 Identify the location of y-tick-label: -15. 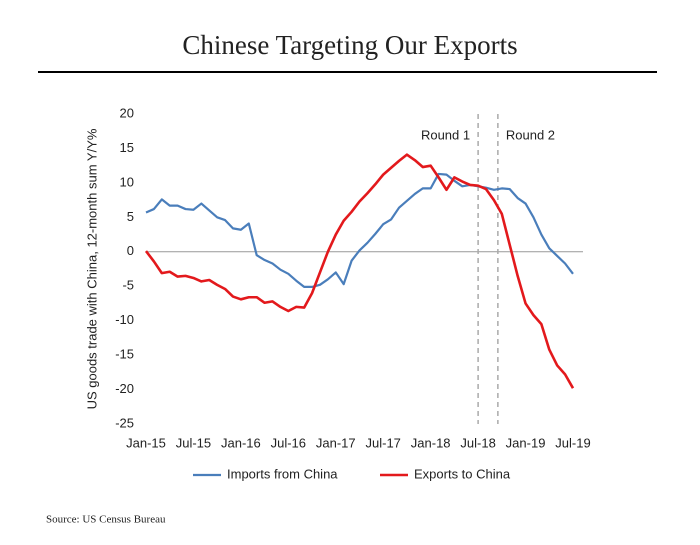
(124, 354).